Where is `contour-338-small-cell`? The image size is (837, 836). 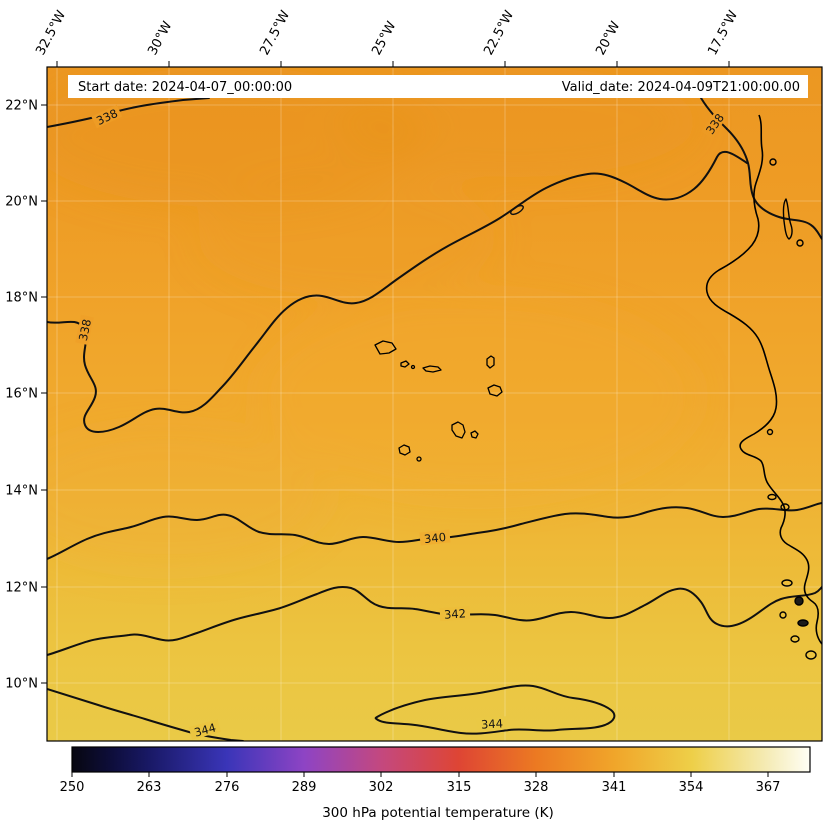 contour-338-small-cell is located at coordinates (517, 210).